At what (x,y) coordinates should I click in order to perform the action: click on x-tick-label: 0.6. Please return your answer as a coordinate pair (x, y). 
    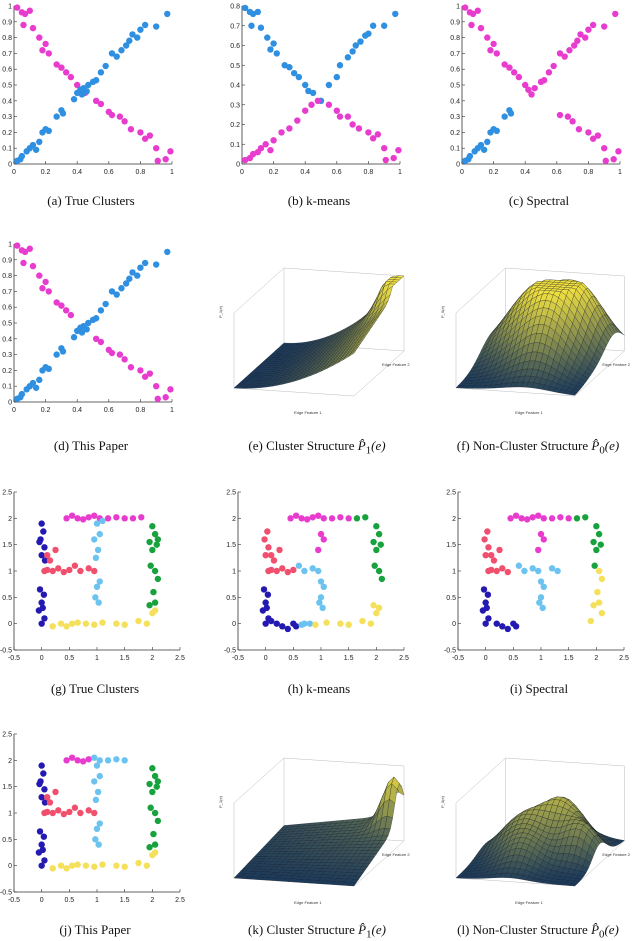
    Looking at the image, I should click on (109, 172).